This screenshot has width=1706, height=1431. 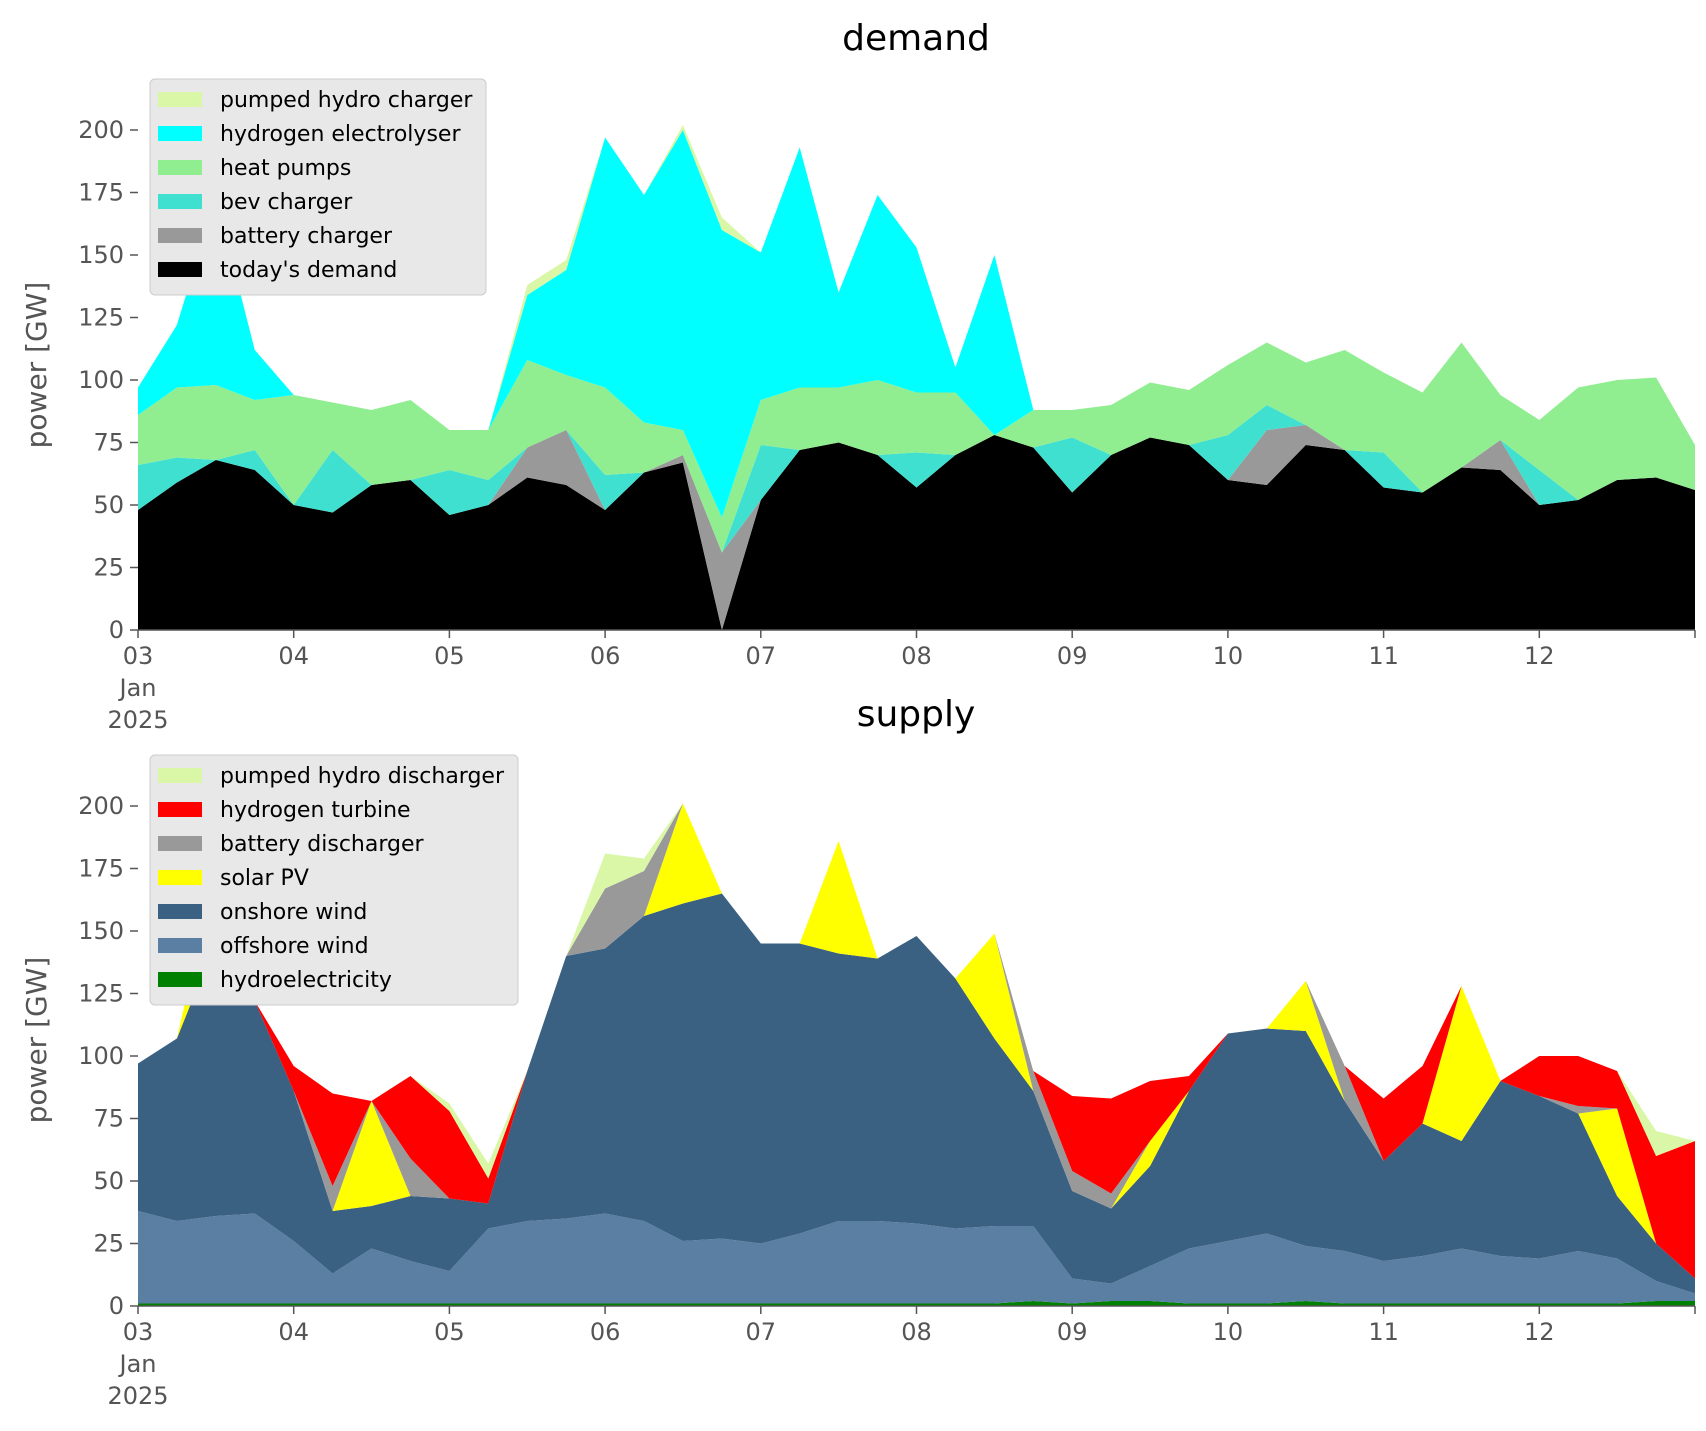 I want to click on legend-label-hydrogen-turbine: hydrogen turbine, so click(x=315, y=810).